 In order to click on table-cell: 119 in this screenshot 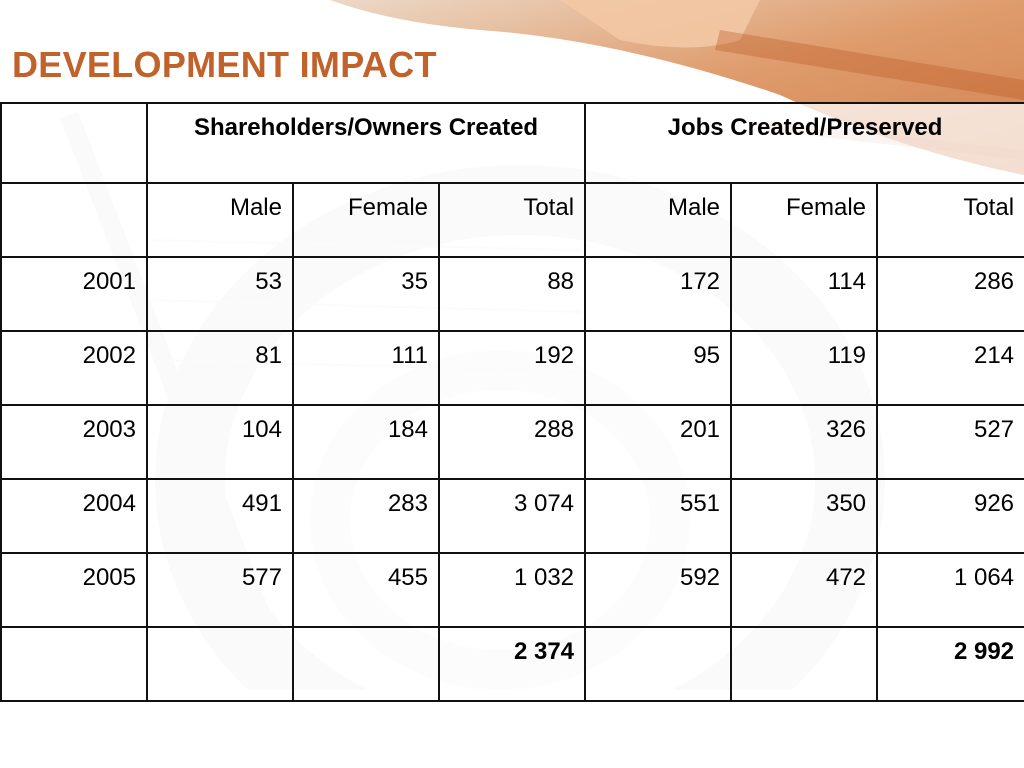, I will do `click(804, 368)`.